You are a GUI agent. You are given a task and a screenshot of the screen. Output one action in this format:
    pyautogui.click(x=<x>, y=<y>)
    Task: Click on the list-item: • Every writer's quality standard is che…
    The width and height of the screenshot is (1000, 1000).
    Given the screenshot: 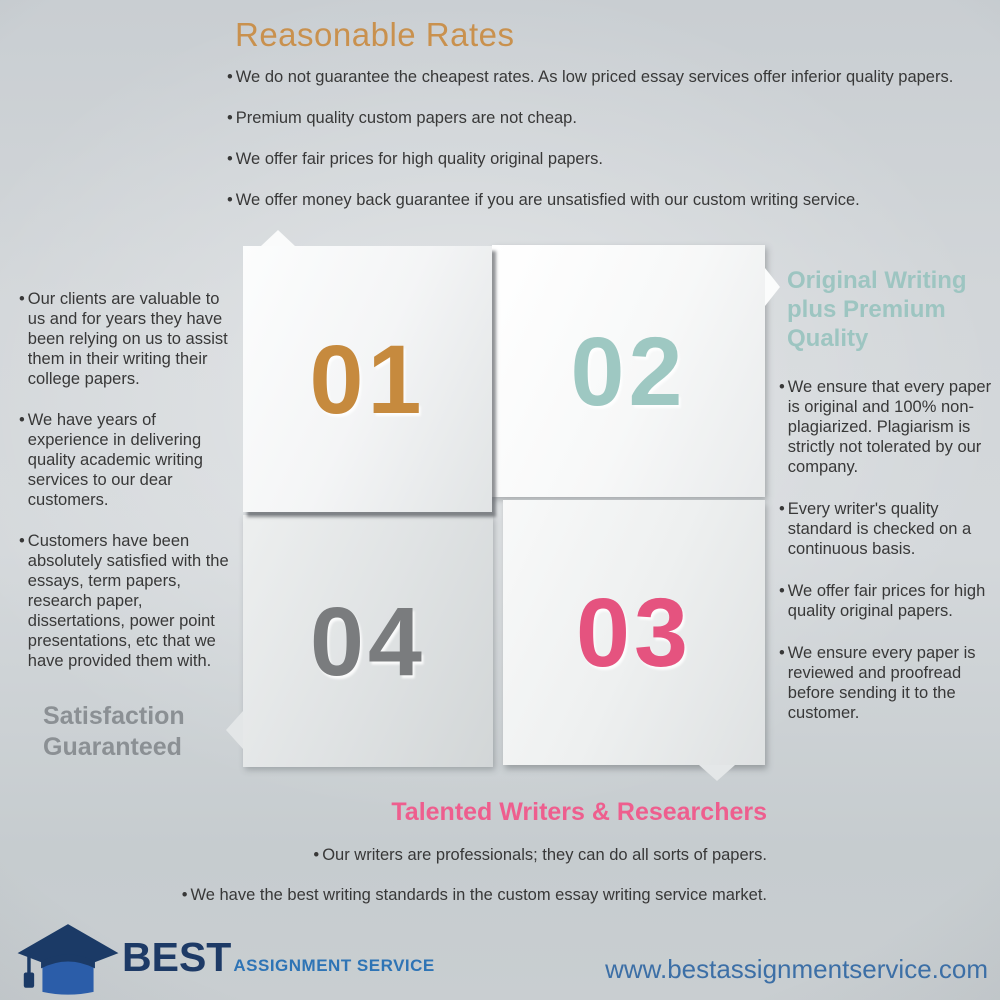 What is the action you would take?
    pyautogui.click(x=888, y=529)
    